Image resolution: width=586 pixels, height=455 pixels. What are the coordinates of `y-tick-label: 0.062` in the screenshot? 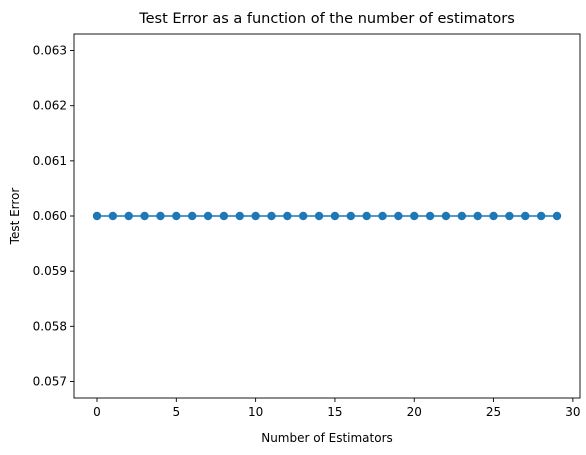 It's located at (50, 106).